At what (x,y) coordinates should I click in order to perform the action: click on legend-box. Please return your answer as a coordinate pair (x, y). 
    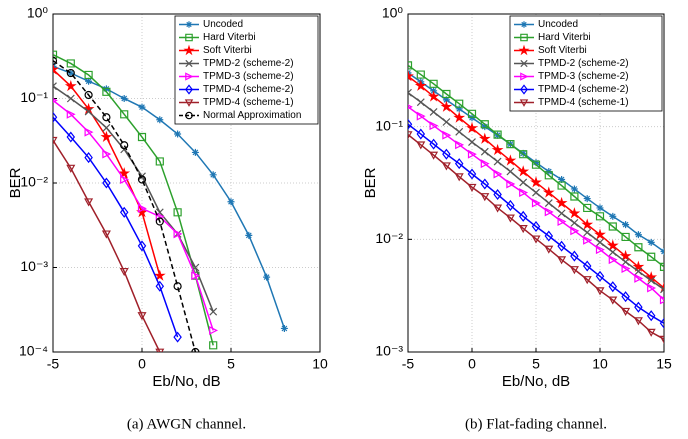
    Looking at the image, I should click on (586, 63).